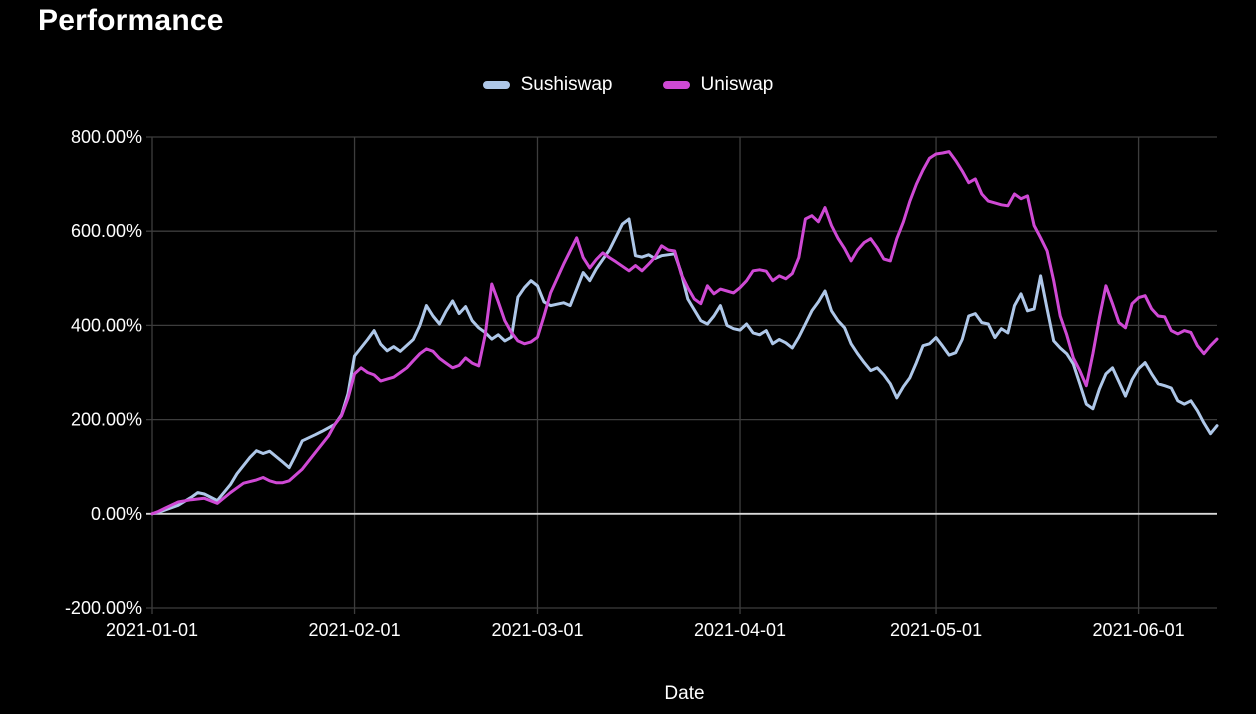 The width and height of the screenshot is (1256, 714). I want to click on legend-label-uniswap: Uniswap, so click(737, 84).